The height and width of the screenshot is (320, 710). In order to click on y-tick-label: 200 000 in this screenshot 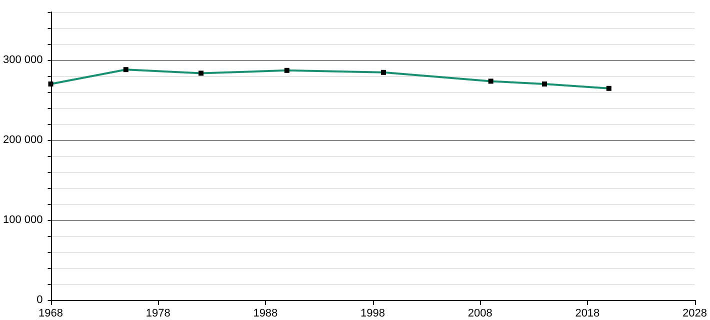, I will do `click(22, 140)`.